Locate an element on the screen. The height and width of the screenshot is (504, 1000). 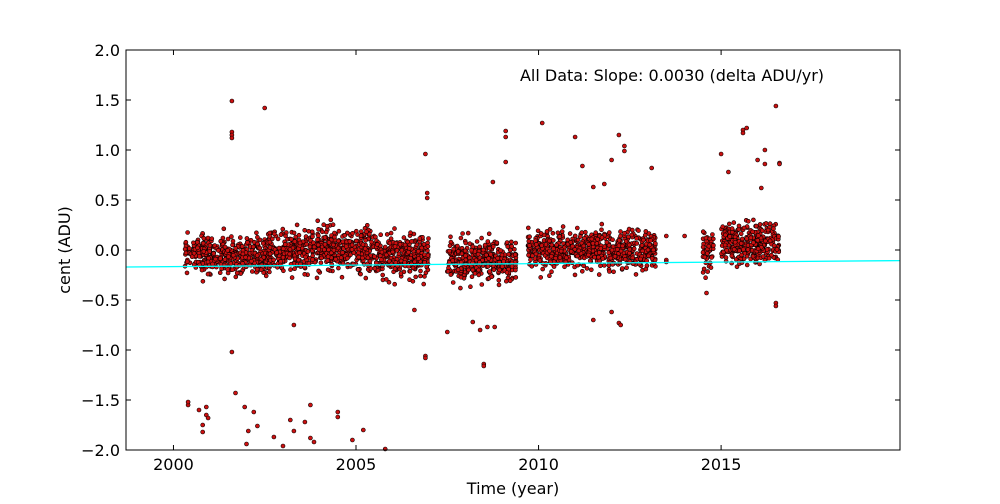
y-tick-label: −2.0 is located at coordinates (100, 450).